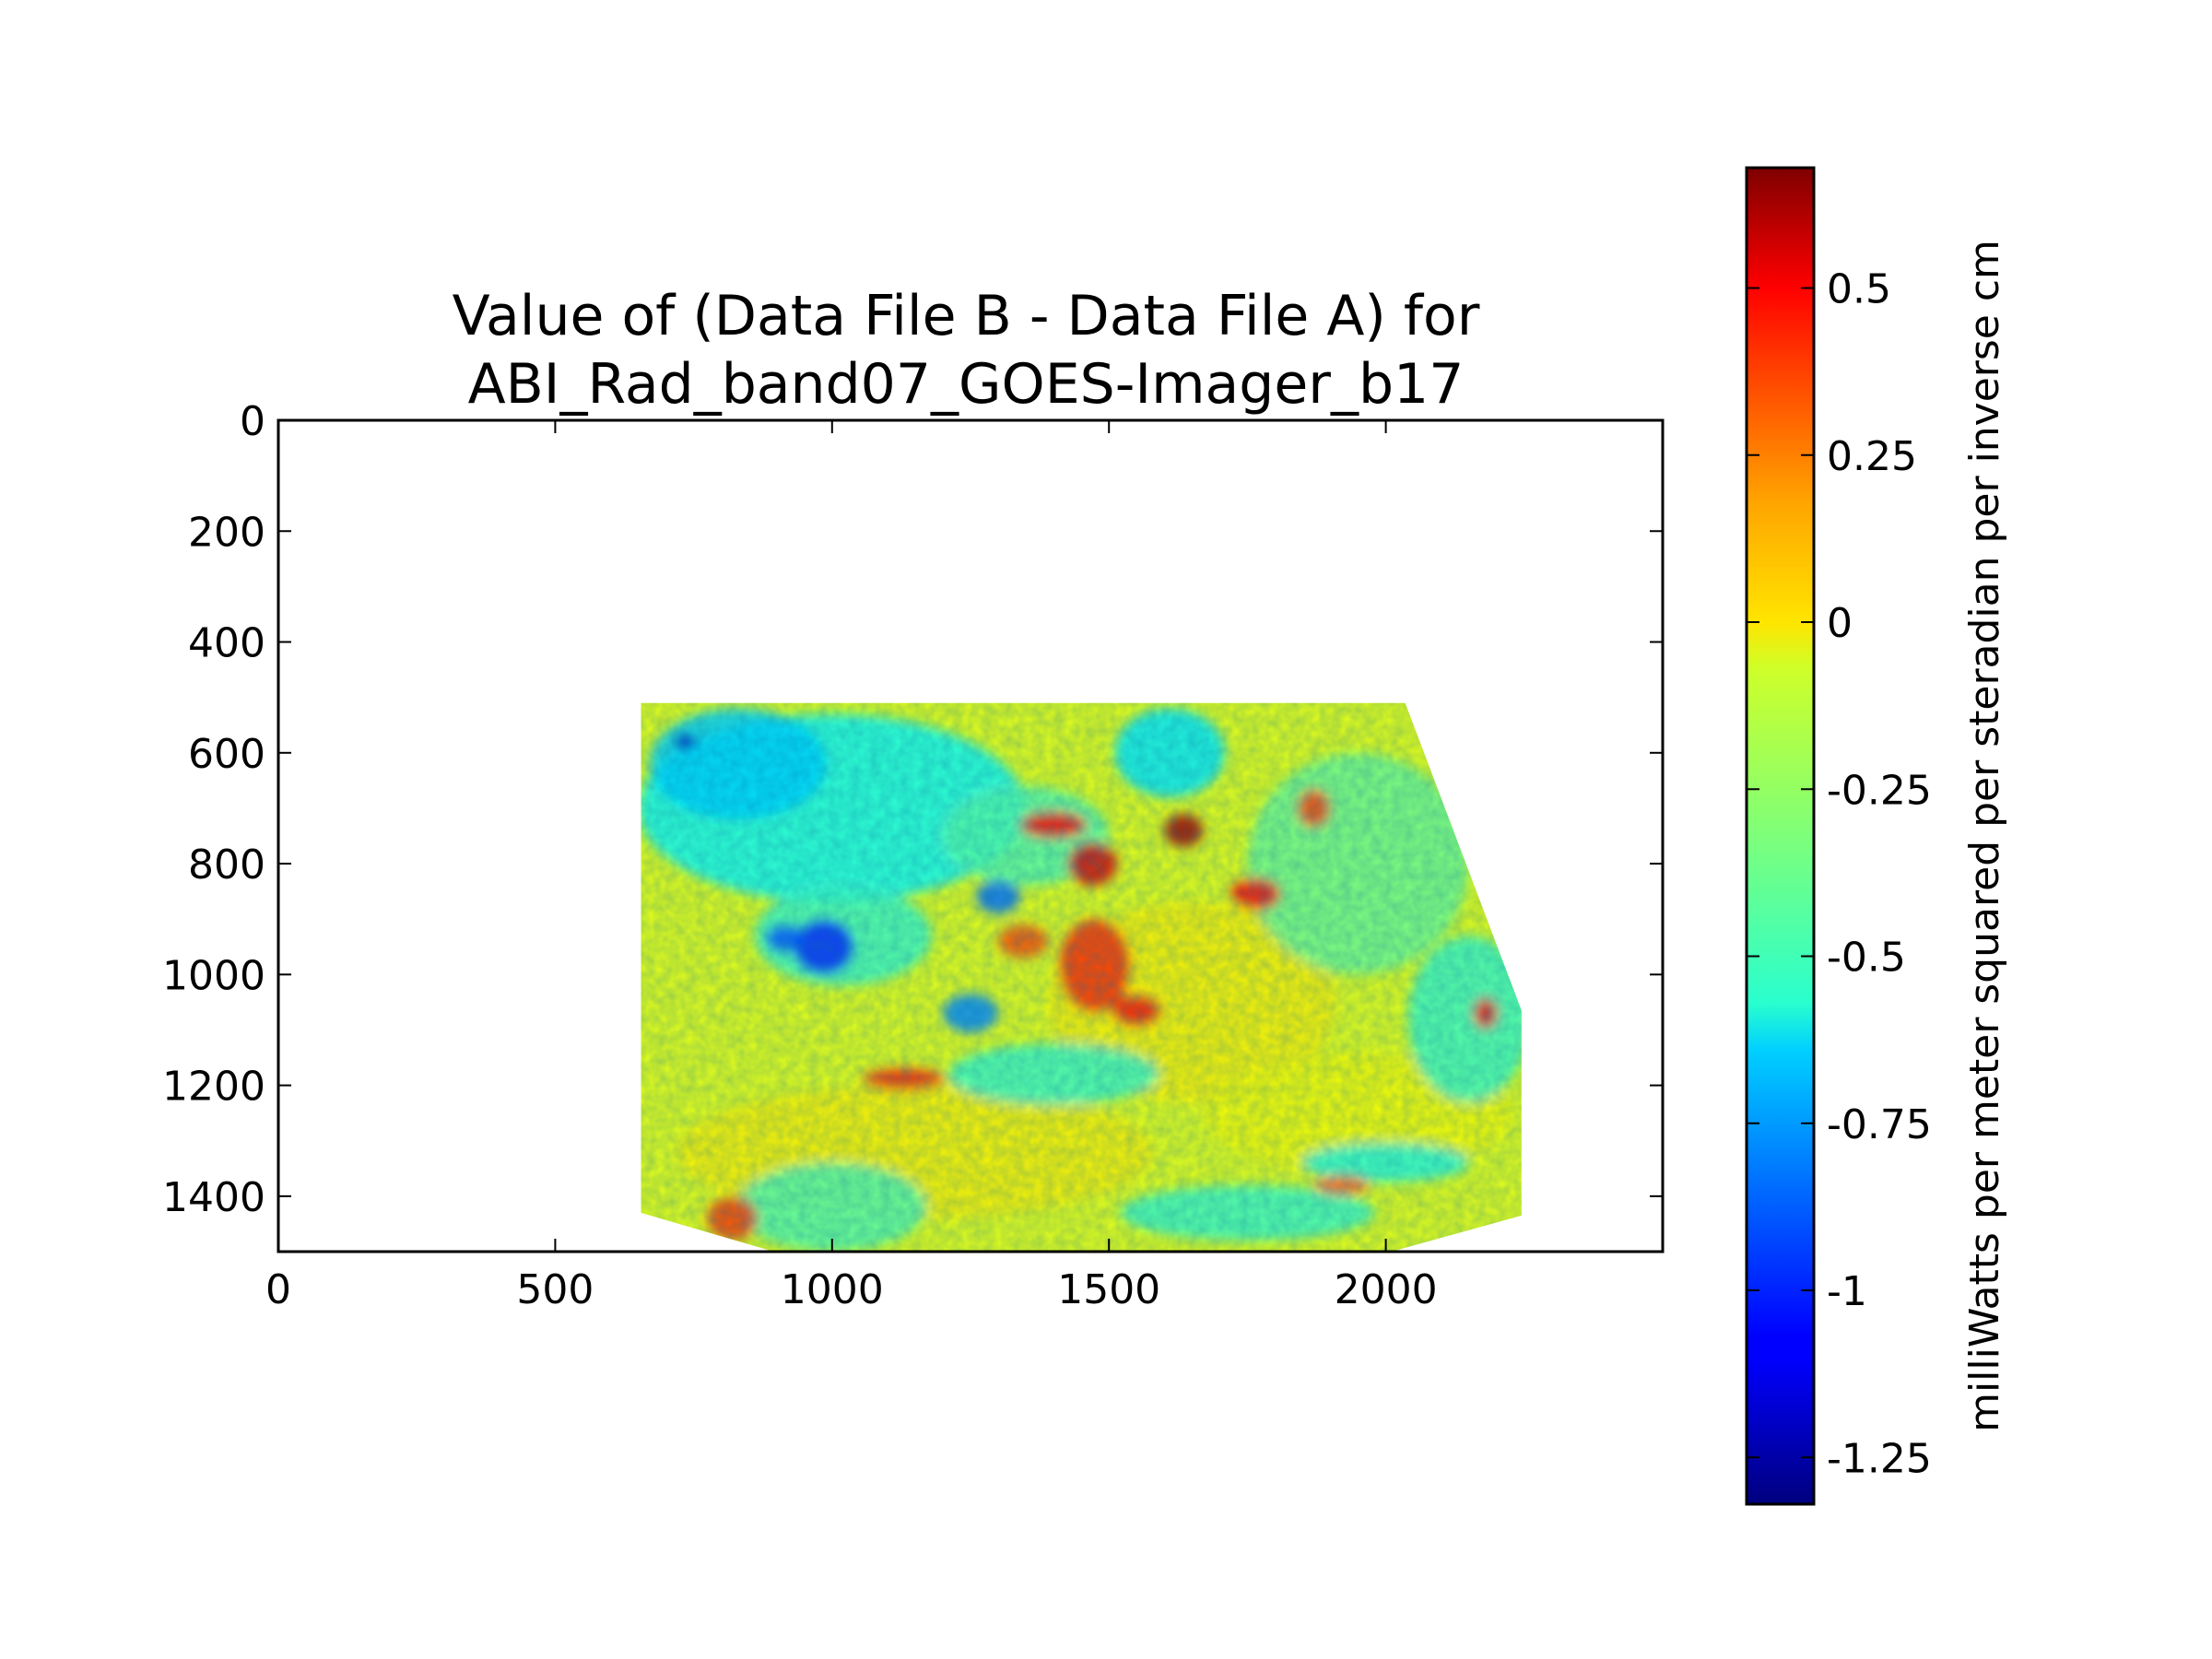 This screenshot has height=1659, width=2212. What do you see at coordinates (226, 643) in the screenshot?
I see `y-tick-label: 400` at bounding box center [226, 643].